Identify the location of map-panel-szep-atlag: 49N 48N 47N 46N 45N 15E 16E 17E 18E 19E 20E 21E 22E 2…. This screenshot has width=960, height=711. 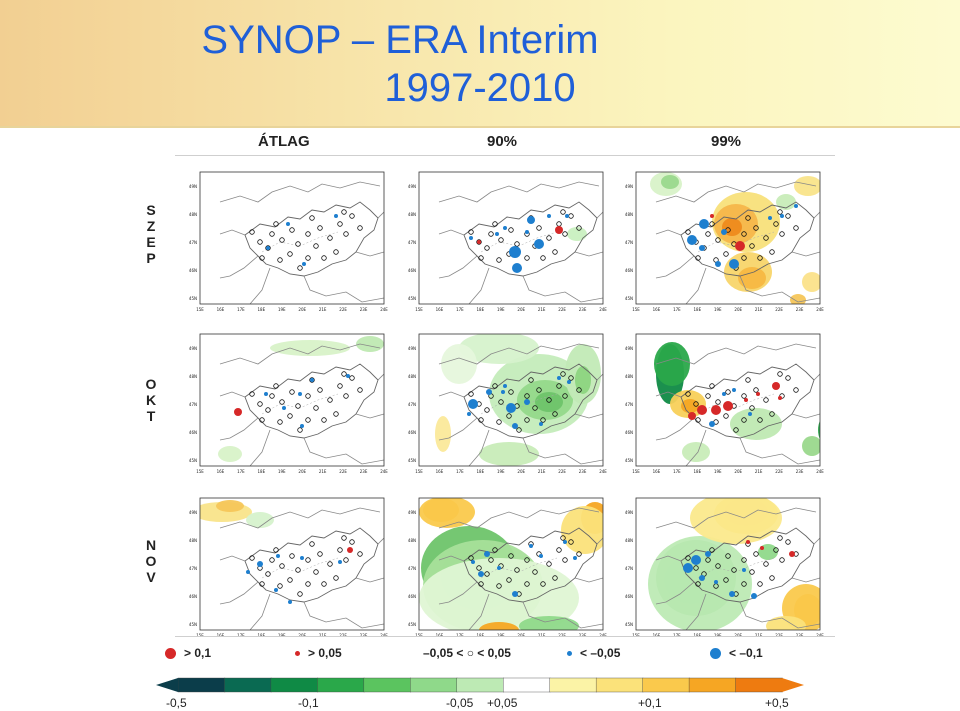
(283, 240).